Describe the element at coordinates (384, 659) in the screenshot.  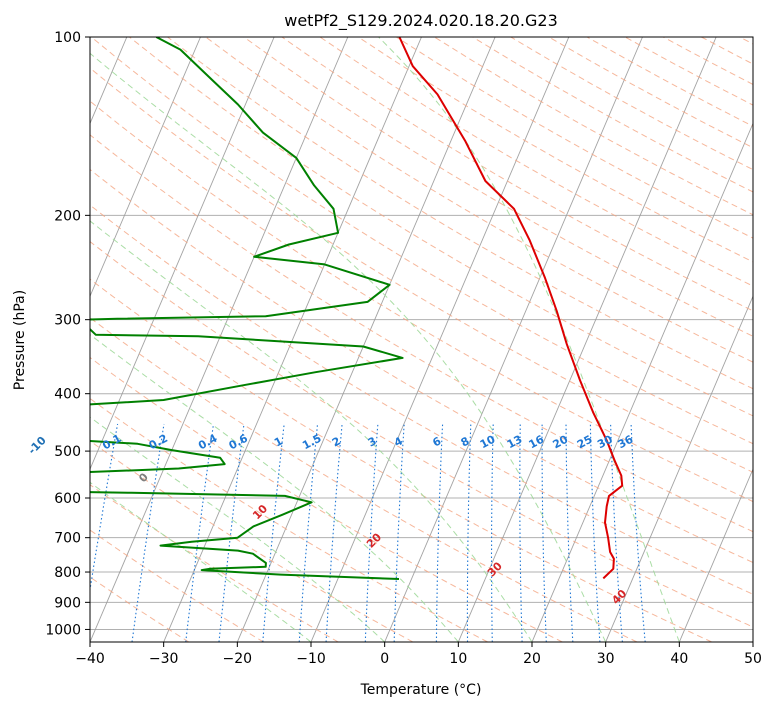
I see `x-tick-label: 0` at that location.